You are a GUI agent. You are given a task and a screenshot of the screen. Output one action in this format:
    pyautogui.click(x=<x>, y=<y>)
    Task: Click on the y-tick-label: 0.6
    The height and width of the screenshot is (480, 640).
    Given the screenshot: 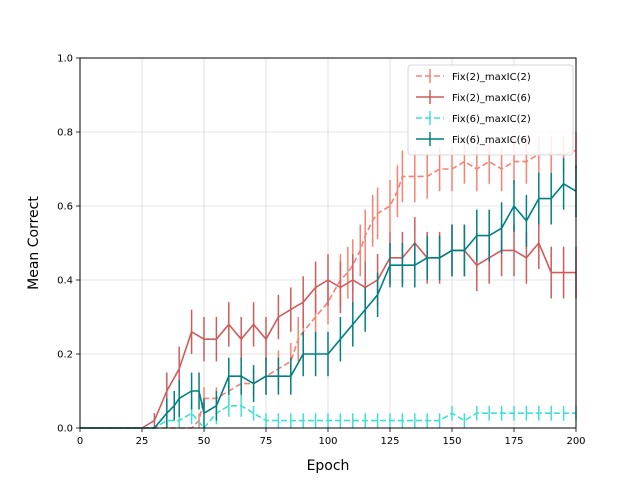 What is the action you would take?
    pyautogui.click(x=65, y=207)
    